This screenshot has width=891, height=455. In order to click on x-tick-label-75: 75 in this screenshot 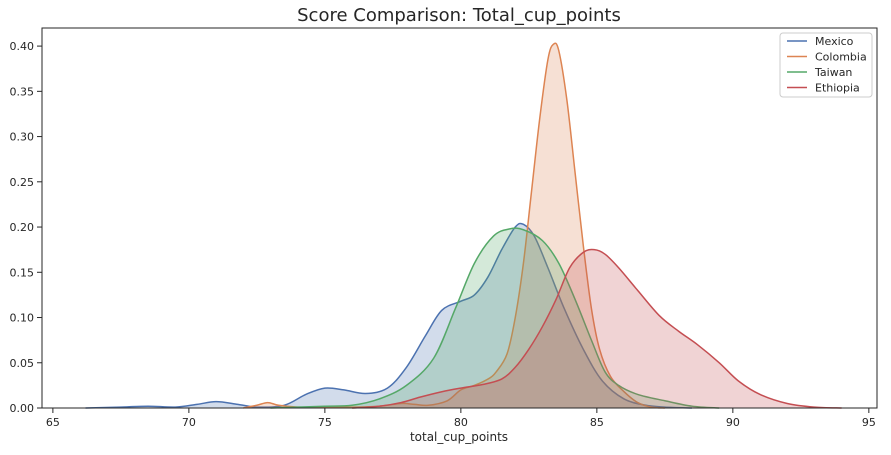, I will do `click(325, 422)`.